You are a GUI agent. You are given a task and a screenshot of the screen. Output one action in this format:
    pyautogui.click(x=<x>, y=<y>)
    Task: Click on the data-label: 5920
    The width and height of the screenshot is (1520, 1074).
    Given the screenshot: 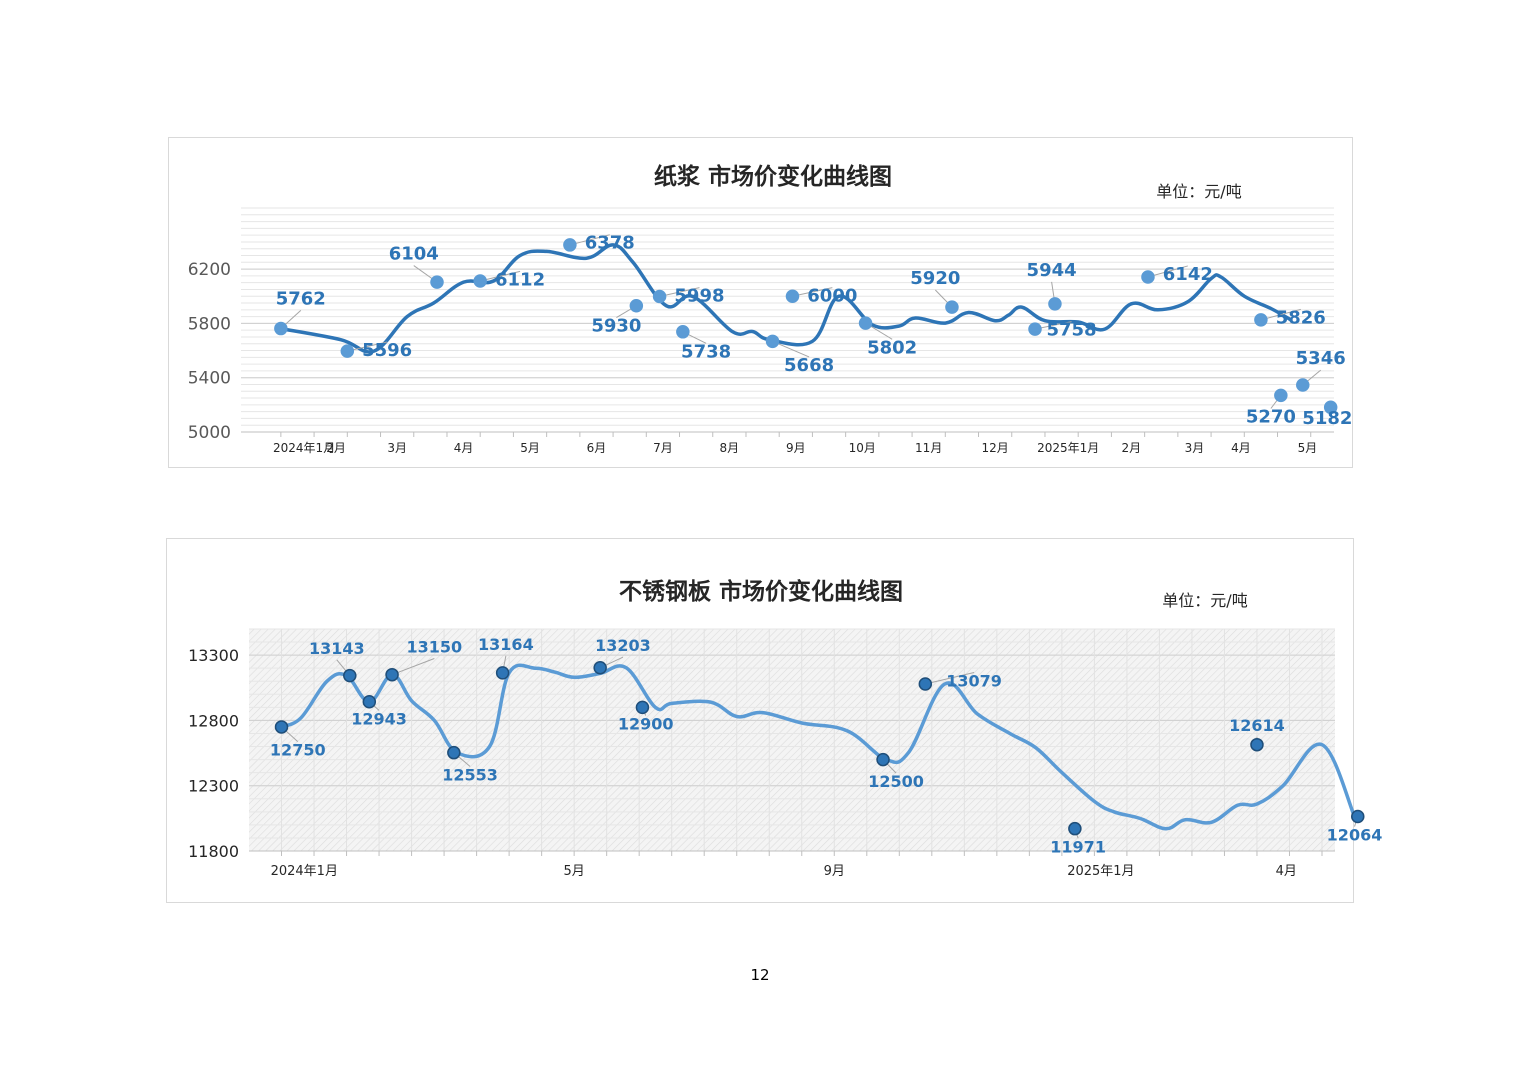 What is the action you would take?
    pyautogui.click(x=935, y=278)
    